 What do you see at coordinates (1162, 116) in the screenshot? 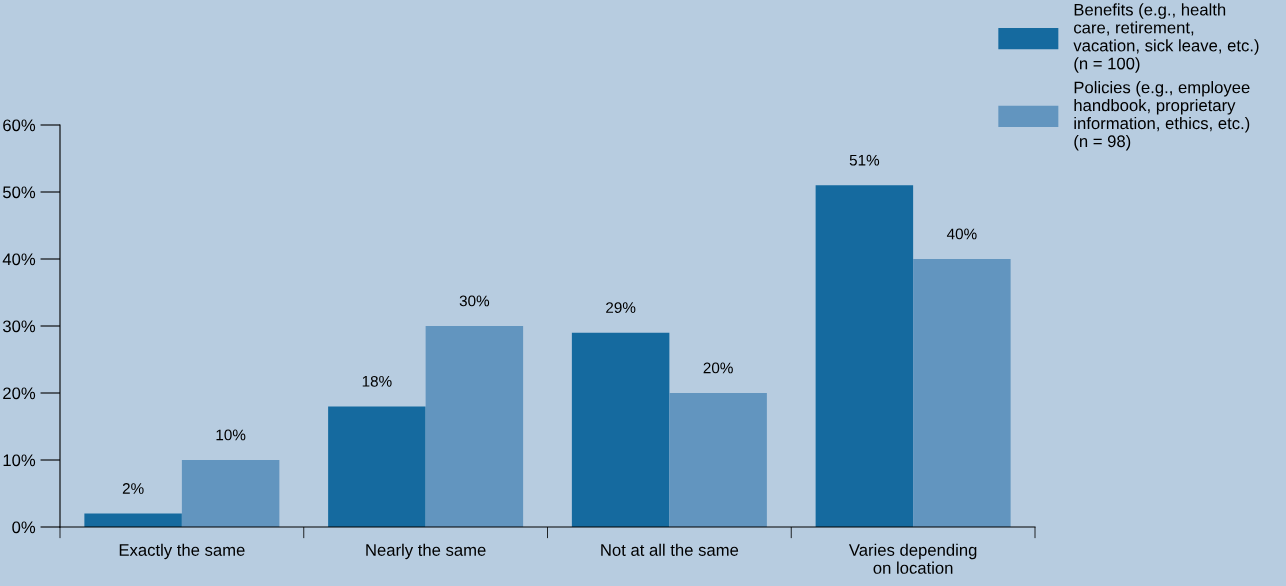
I see `legend-label: Policies (e.g., employee handbook, proprietary information, ethics, etc.) (n = 98)` at bounding box center [1162, 116].